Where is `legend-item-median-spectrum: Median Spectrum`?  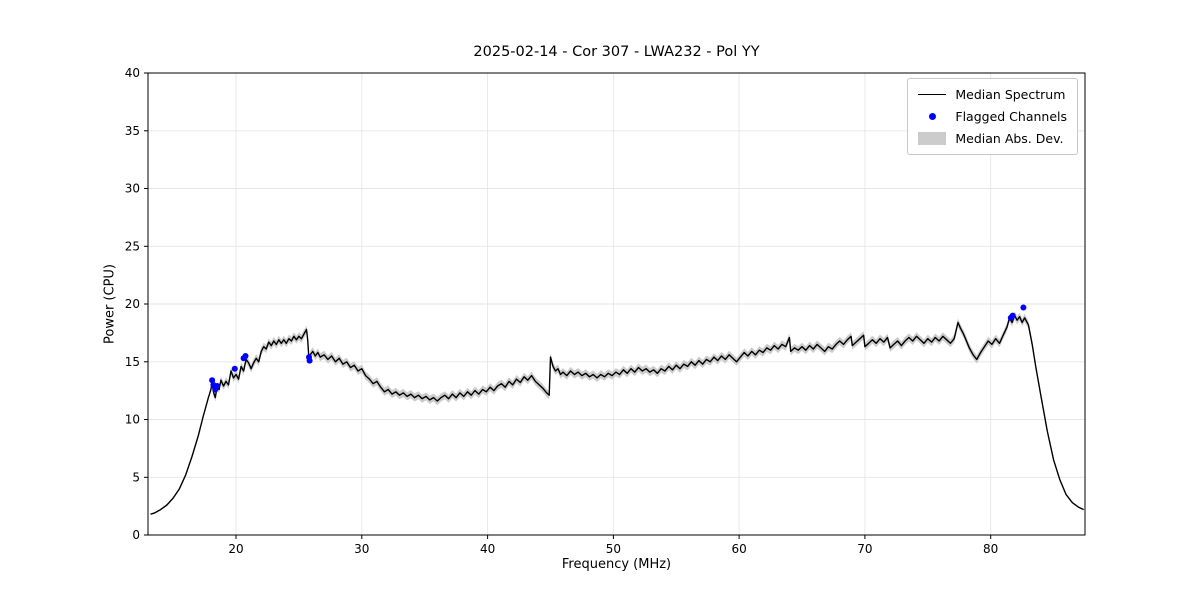 legend-item-median-spectrum: Median Spectrum is located at coordinates (992, 94).